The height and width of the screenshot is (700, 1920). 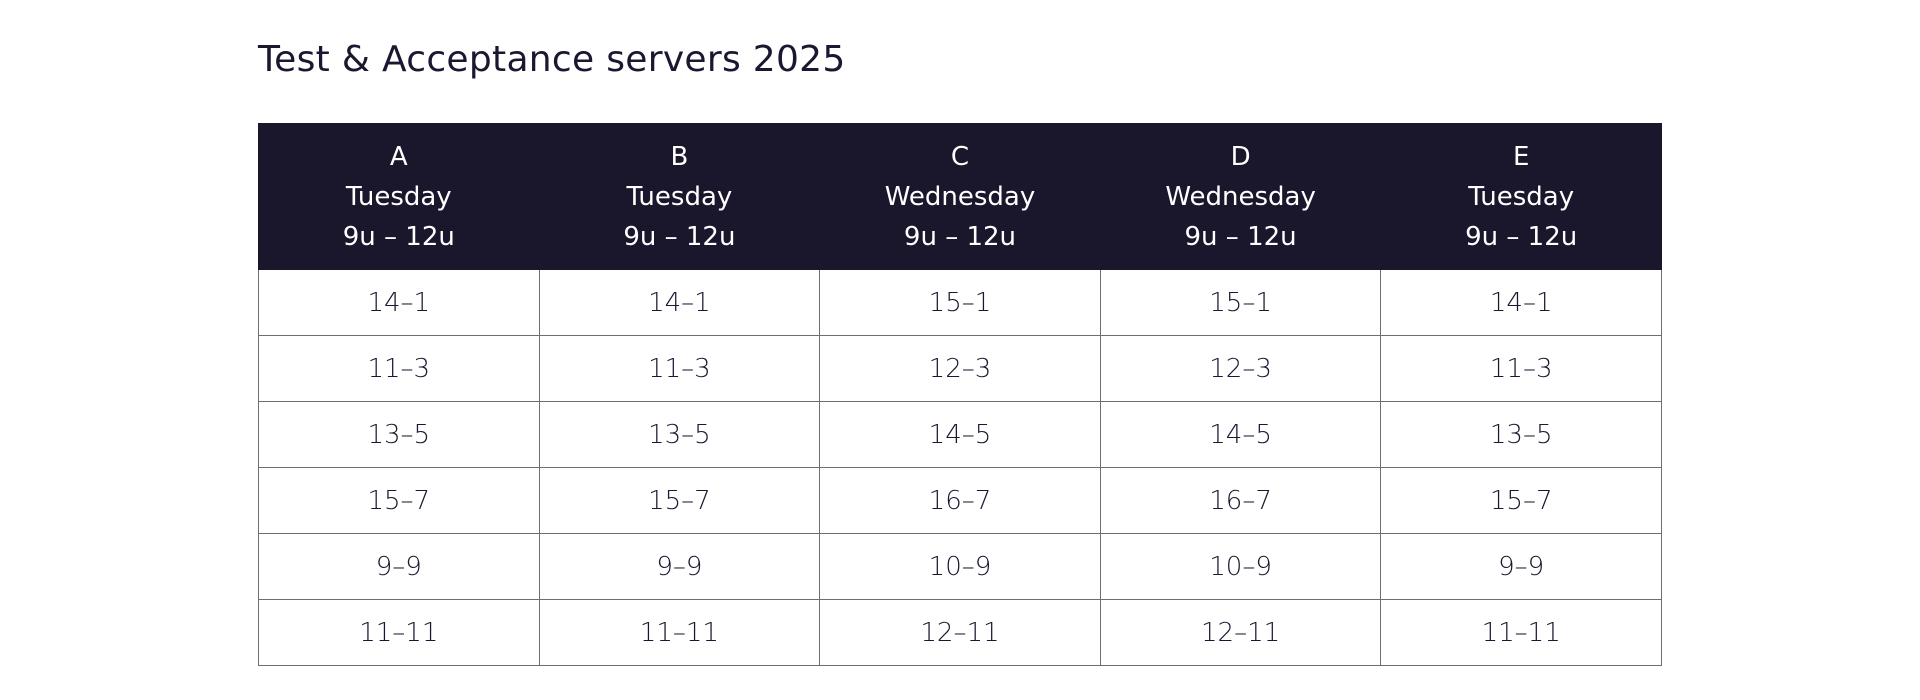 I want to click on table-row: 14–1 14–1 15–1 15–1 14–1, so click(x=960, y=302).